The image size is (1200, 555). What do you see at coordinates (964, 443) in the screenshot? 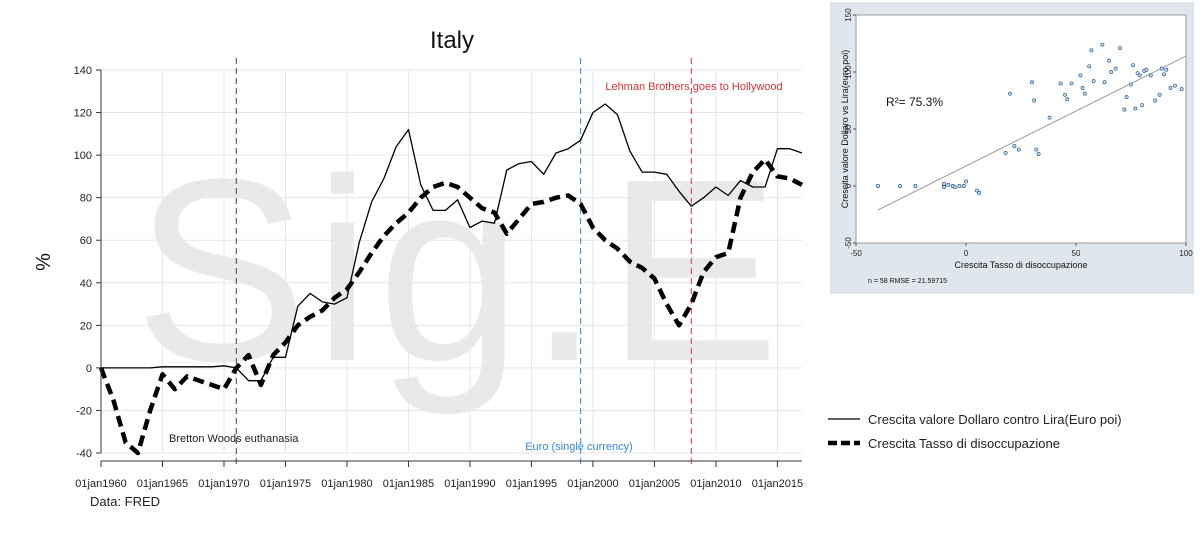
I see `legend-label: Crescita Tasso di disoccupazione` at bounding box center [964, 443].